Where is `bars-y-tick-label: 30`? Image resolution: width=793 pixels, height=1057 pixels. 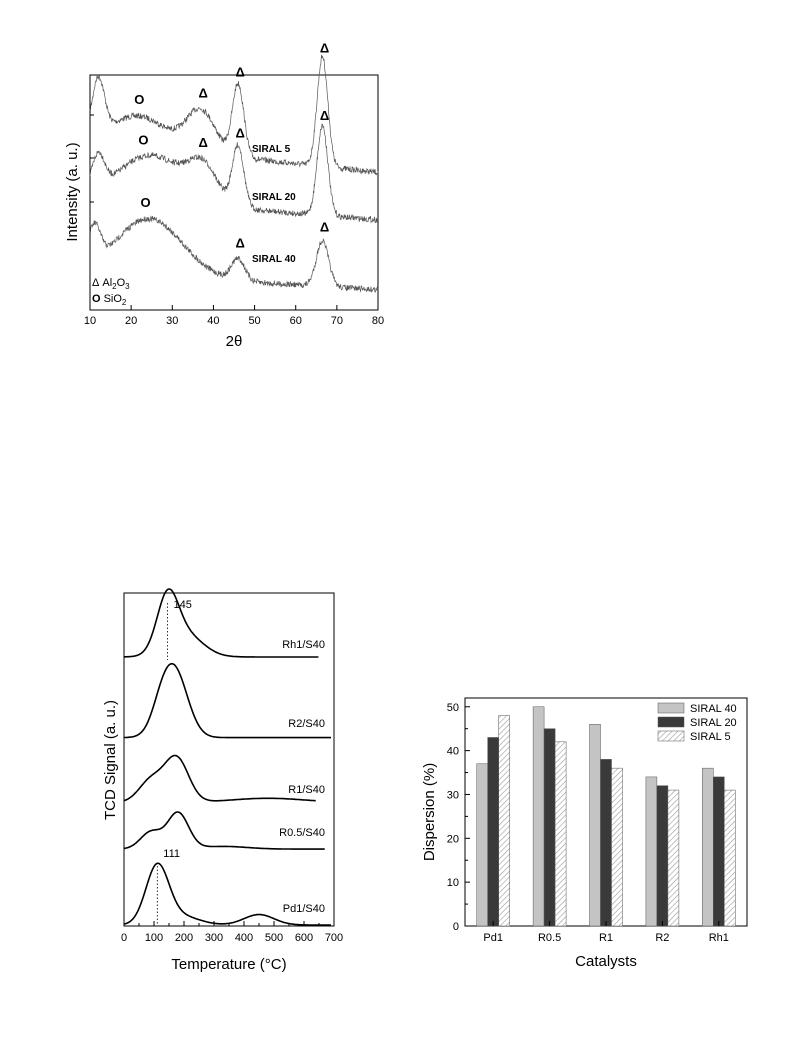
bars-y-tick-label: 30 is located at coordinates (453, 795).